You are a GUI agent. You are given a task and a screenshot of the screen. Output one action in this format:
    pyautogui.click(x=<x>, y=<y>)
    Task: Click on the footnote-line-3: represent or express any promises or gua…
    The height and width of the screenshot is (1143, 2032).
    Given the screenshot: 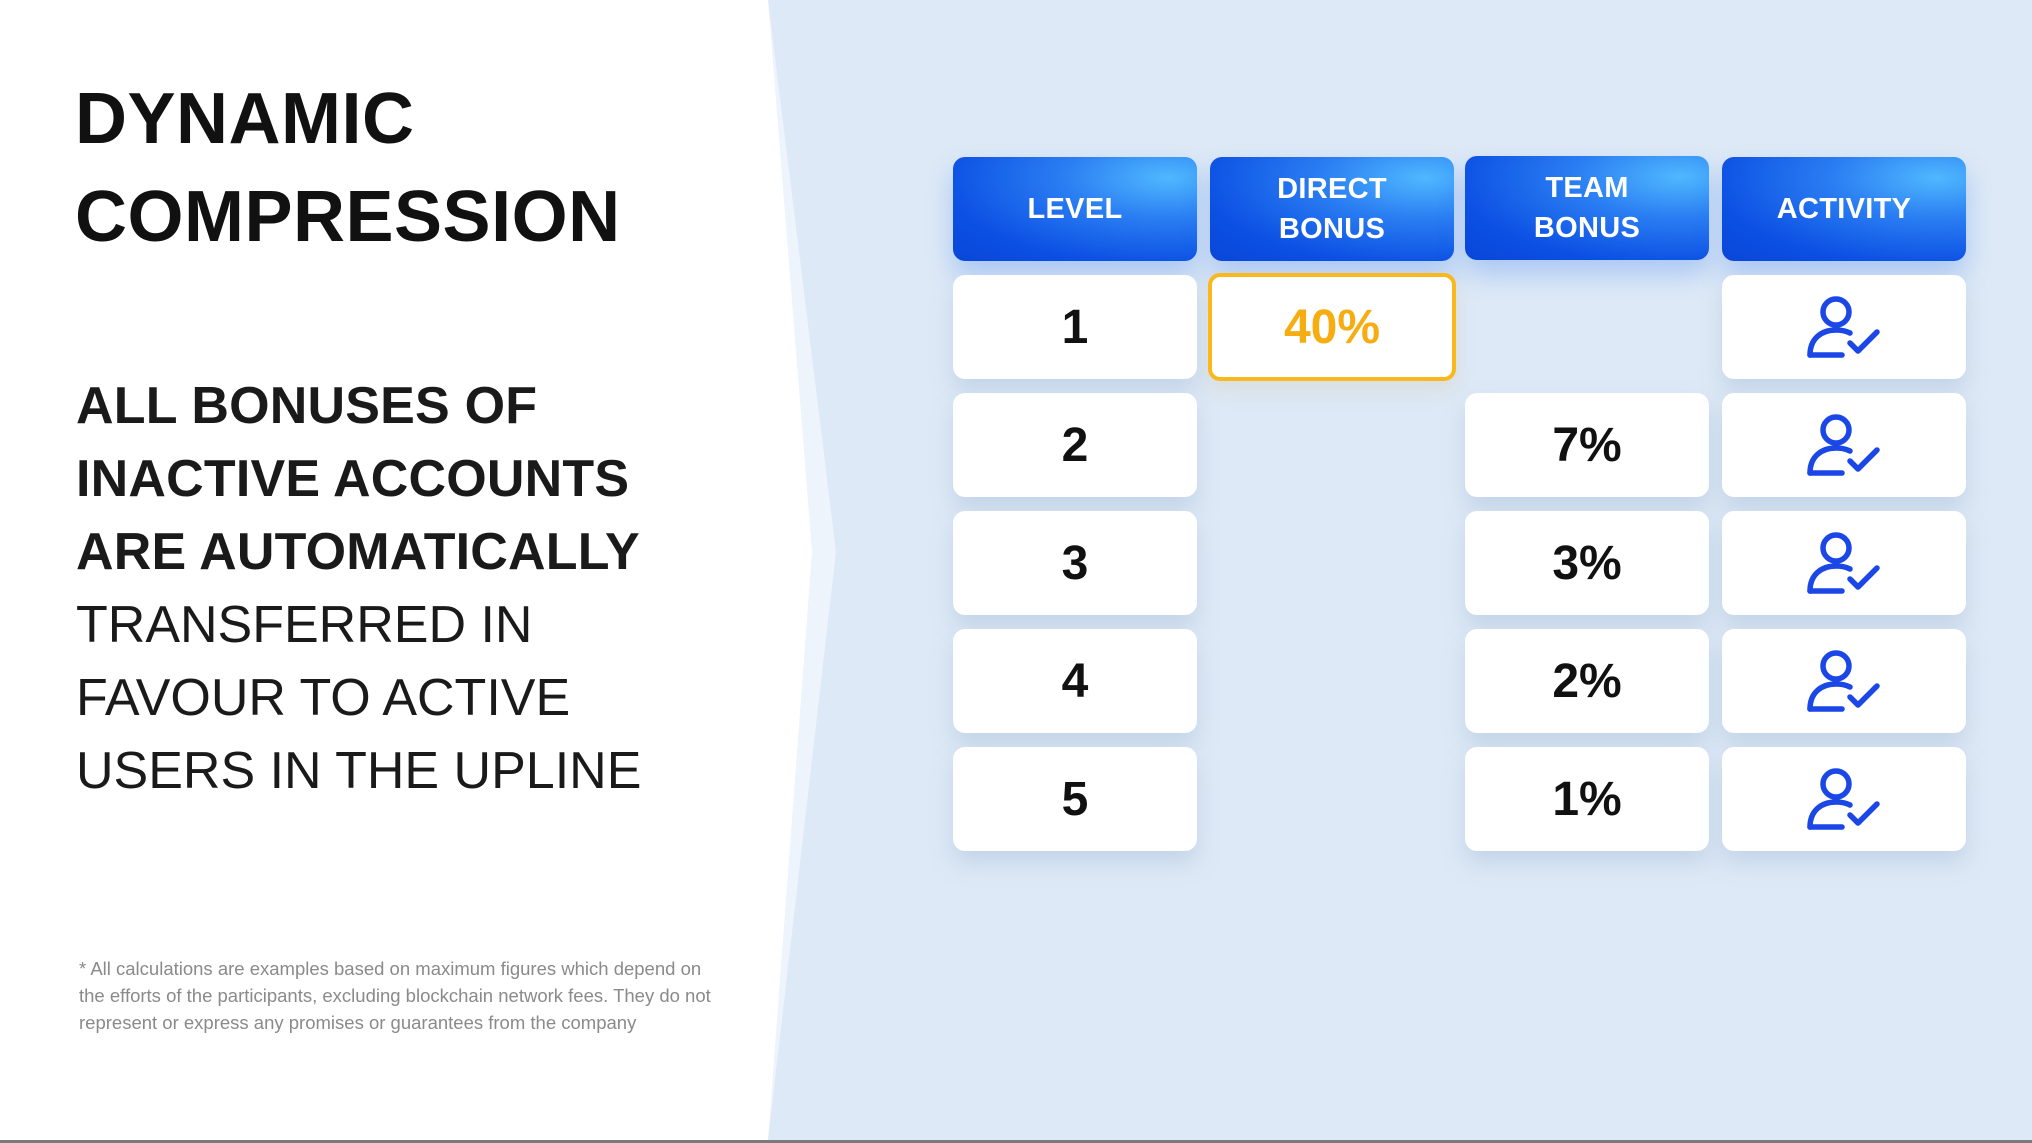 What is the action you would take?
    pyautogui.click(x=358, y=1022)
    